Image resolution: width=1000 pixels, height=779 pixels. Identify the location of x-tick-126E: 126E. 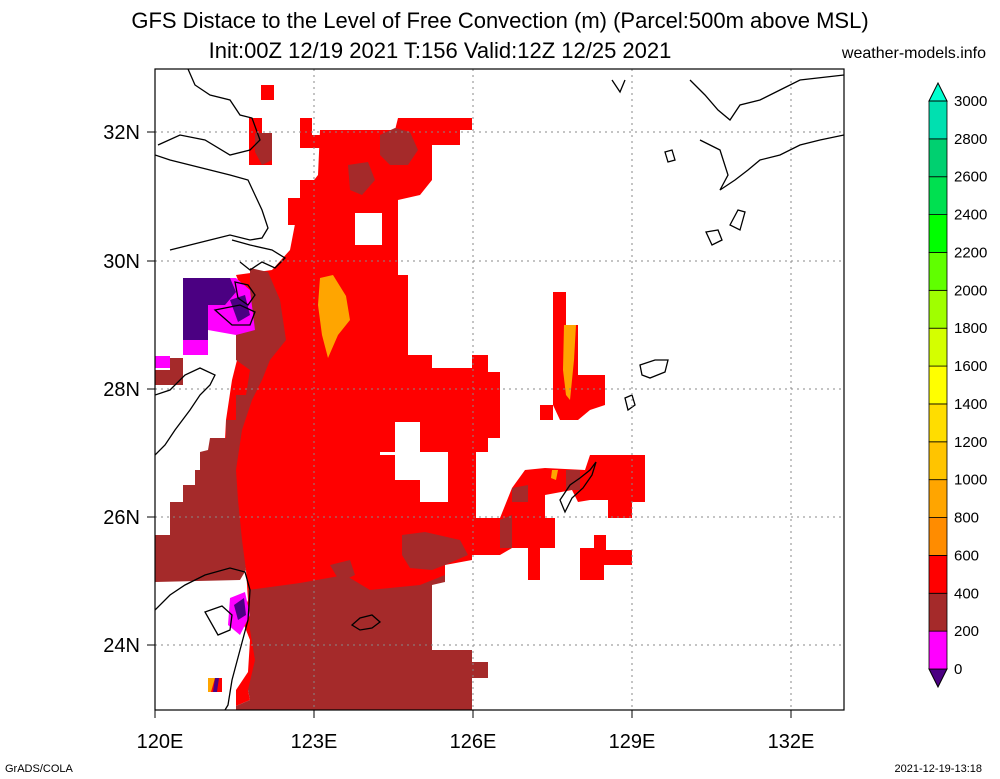
(473, 742).